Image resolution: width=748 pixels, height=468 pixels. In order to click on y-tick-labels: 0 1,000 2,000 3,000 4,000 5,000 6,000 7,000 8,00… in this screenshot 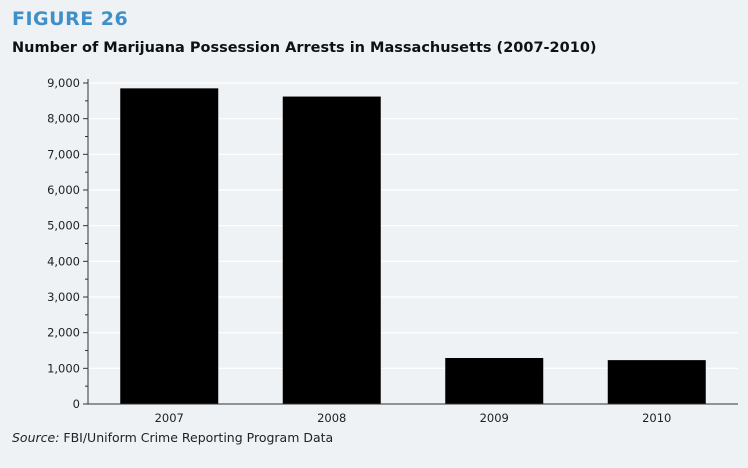, I will do `click(63, 243)`.